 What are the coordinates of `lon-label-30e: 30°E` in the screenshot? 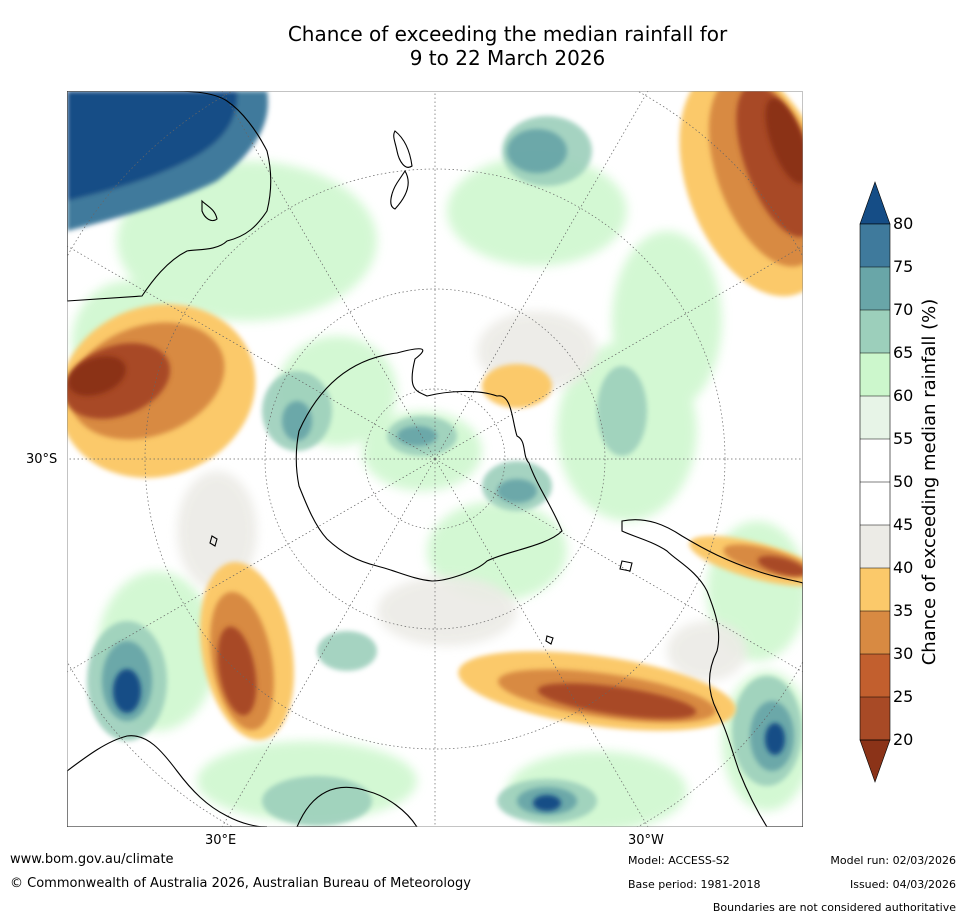 It's located at (221, 840).